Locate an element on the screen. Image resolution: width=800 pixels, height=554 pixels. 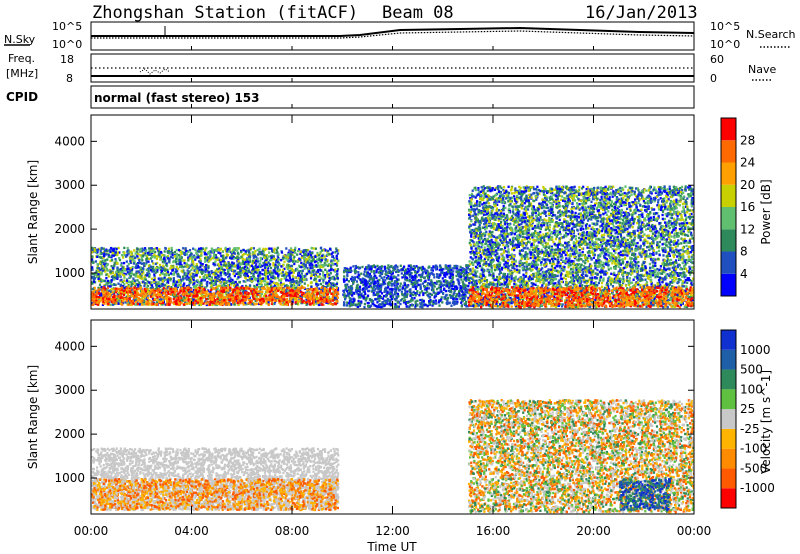
noise-strip: N.Sky 10^5 10^0 10^5 10^0 N.Search is located at coordinates (400, 35).